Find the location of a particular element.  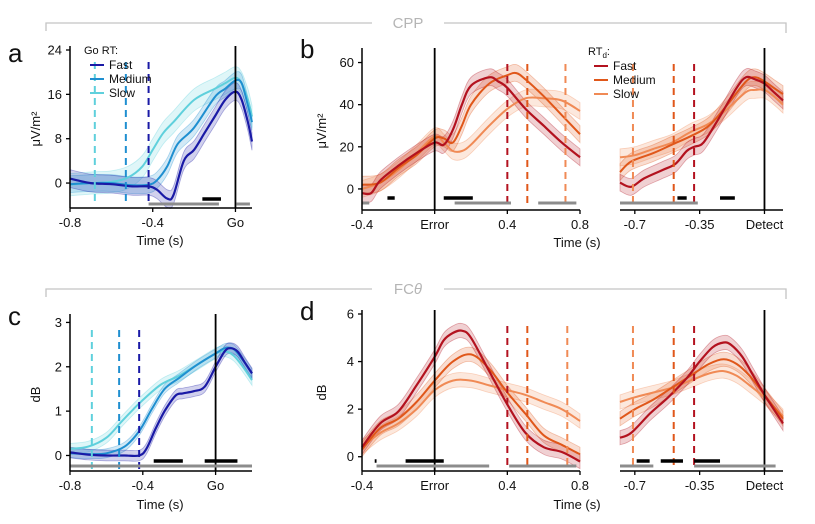

y-tick-label: 24 is located at coordinates (55, 50).